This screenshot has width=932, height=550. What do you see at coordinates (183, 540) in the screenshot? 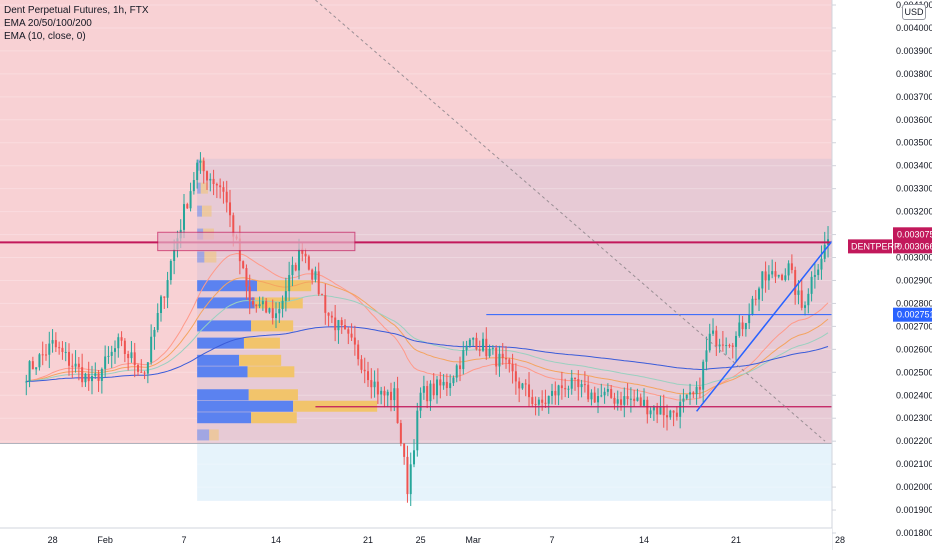
I see `x-tick-label: 7` at bounding box center [183, 540].